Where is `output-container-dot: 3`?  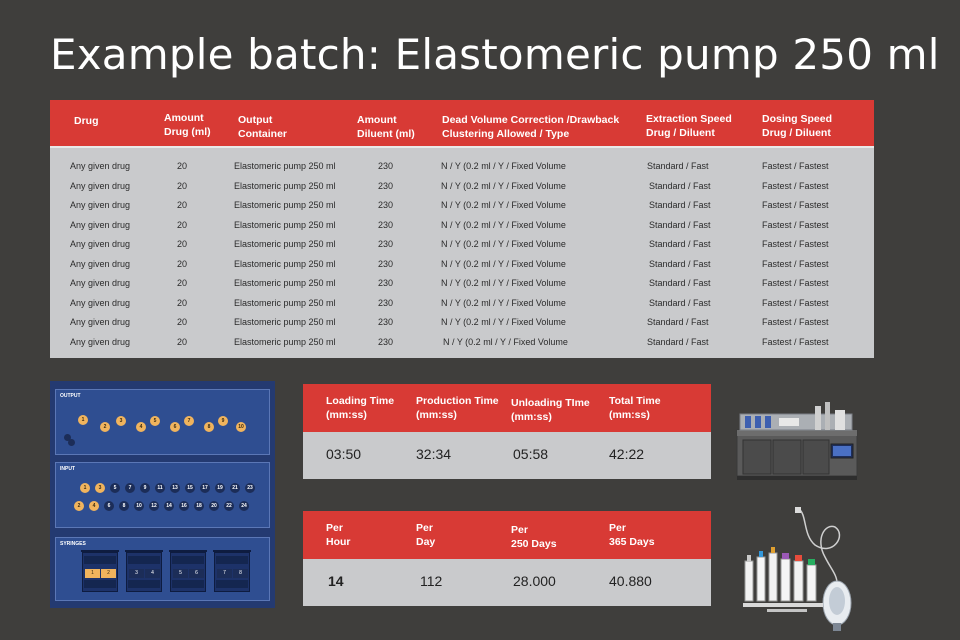 output-container-dot: 3 is located at coordinates (121, 421).